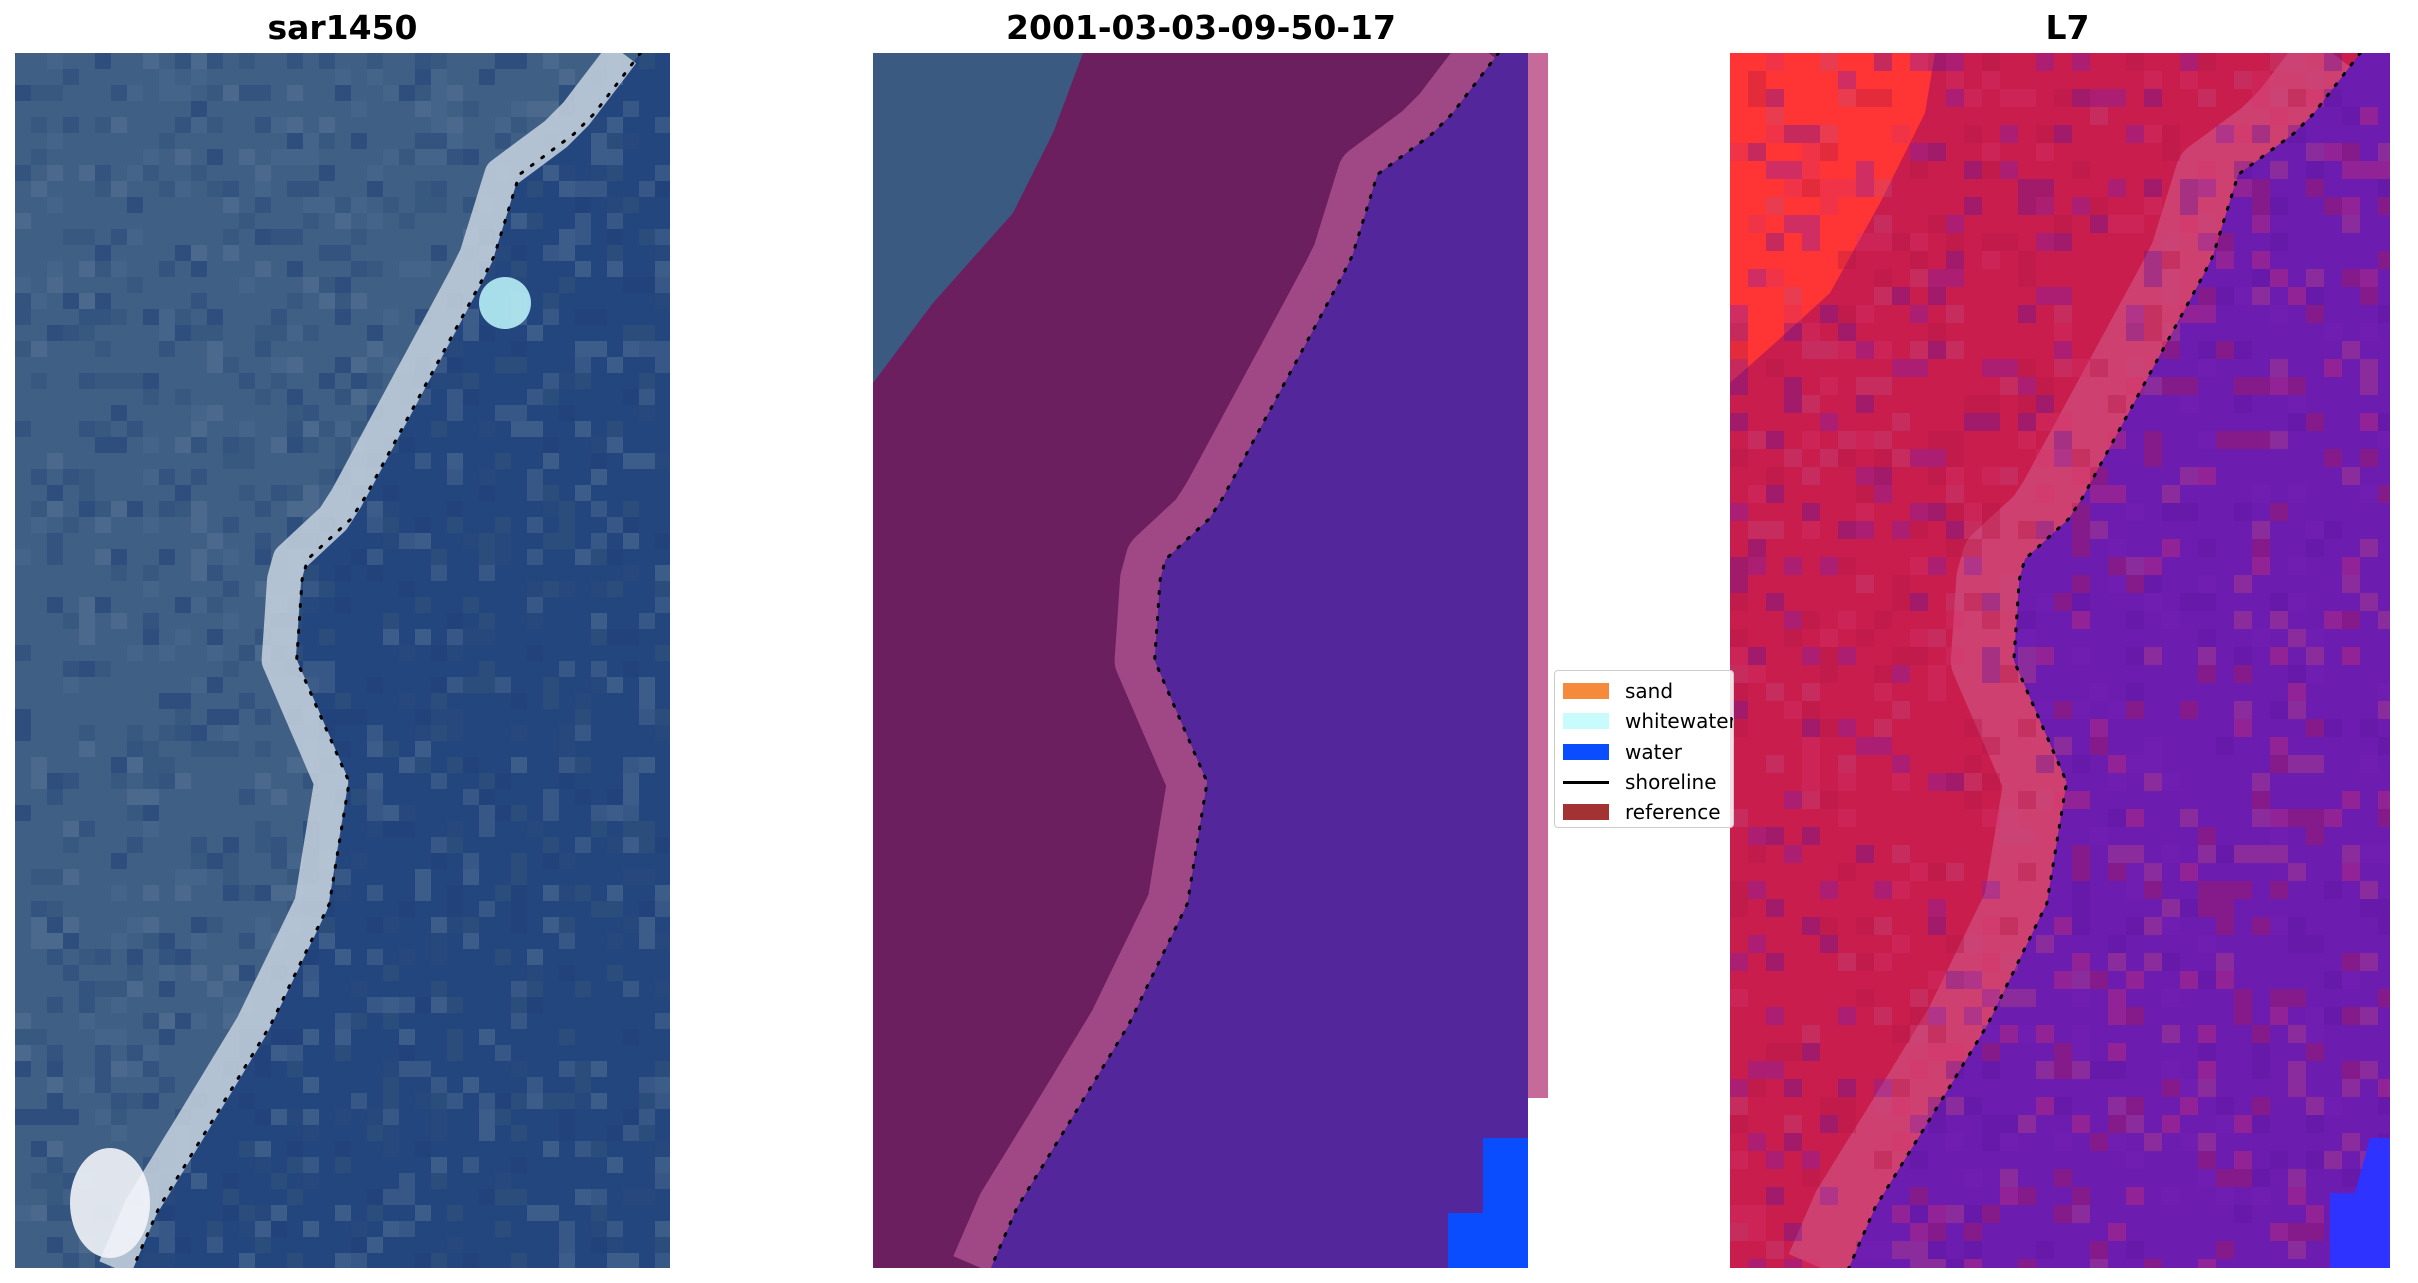  I want to click on legend-item-reference: reference, so click(1642, 812).